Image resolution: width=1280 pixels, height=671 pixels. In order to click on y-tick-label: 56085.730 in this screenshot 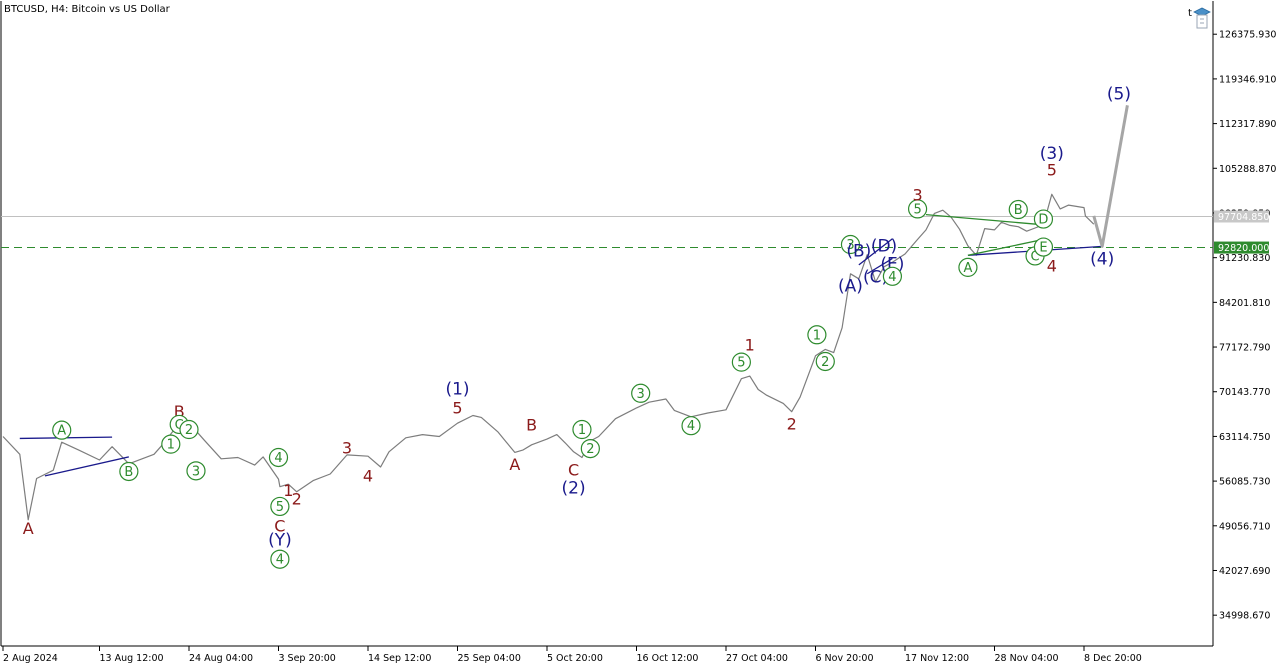, I will do `click(1244, 482)`.